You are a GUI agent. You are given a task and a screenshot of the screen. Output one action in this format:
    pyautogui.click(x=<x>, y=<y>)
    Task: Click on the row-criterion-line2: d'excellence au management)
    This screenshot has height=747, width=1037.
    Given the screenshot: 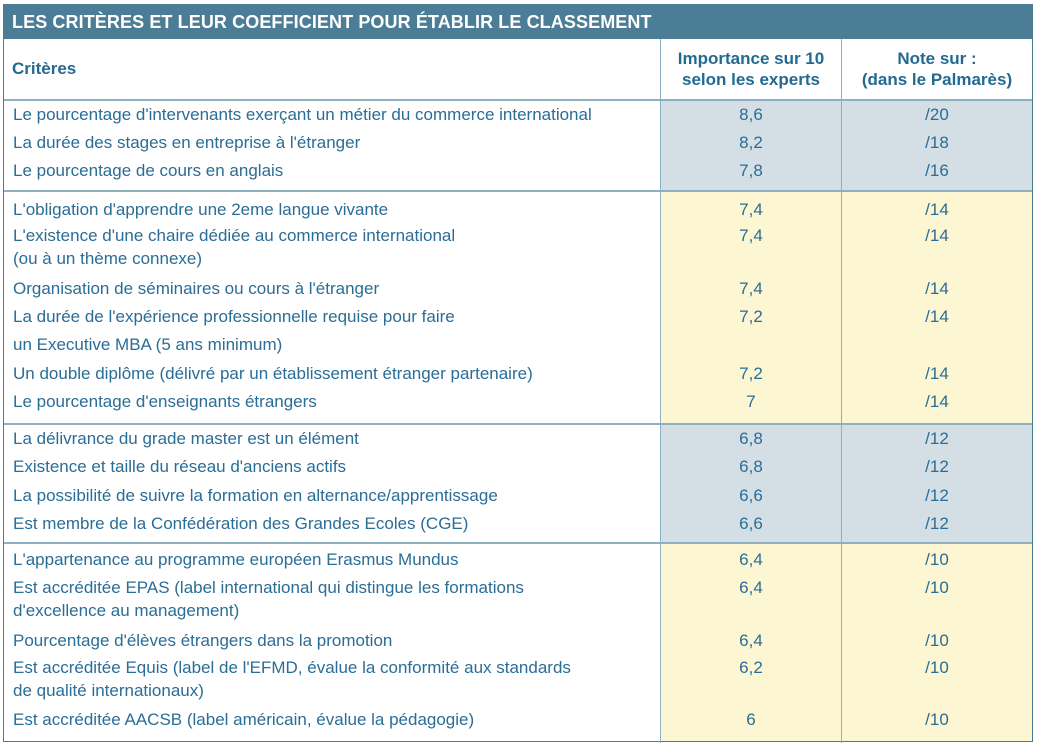 What is the action you would take?
    pyautogui.click(x=126, y=610)
    